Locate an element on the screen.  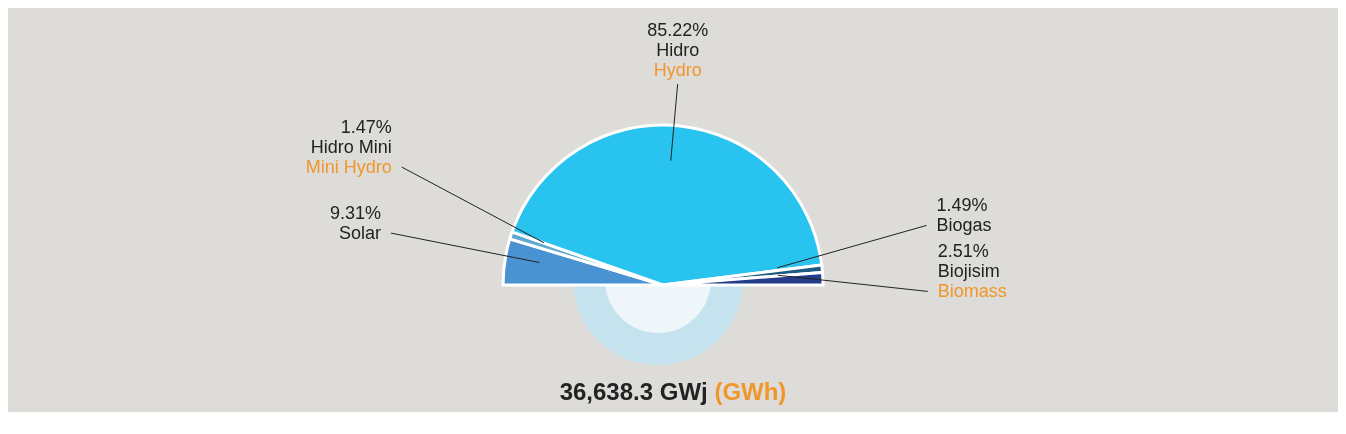
data-label: 1.49% is located at coordinates (962, 205).